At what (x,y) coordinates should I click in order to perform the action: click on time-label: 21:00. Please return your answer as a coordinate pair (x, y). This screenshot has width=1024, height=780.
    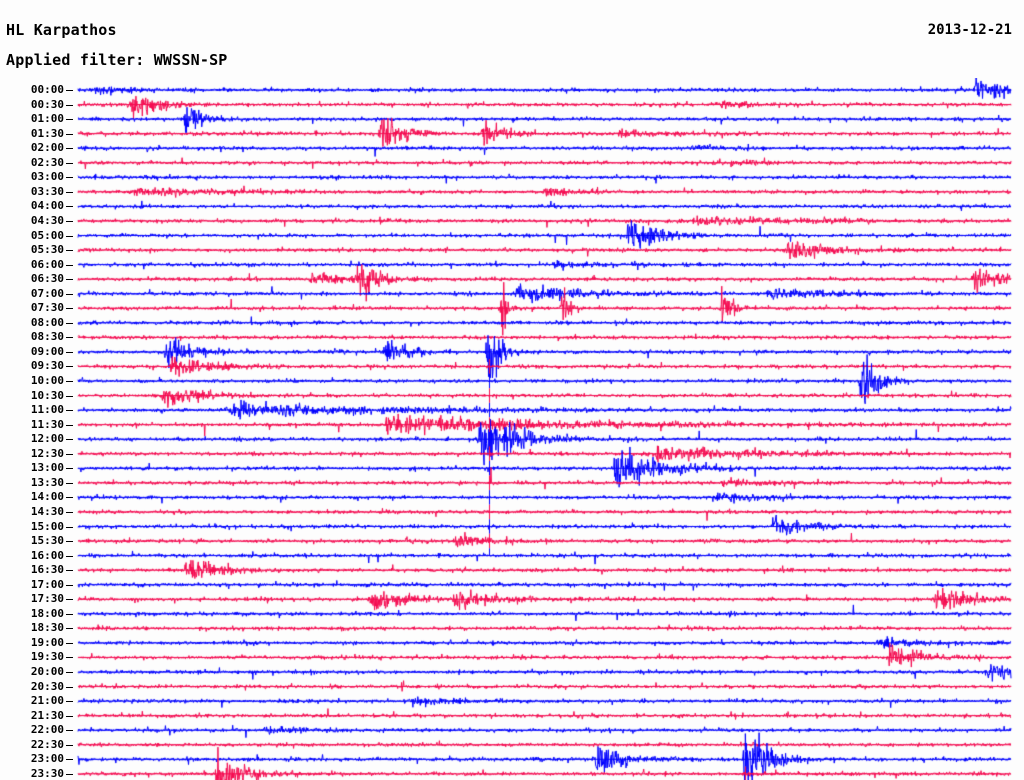
    Looking at the image, I should click on (47, 701).